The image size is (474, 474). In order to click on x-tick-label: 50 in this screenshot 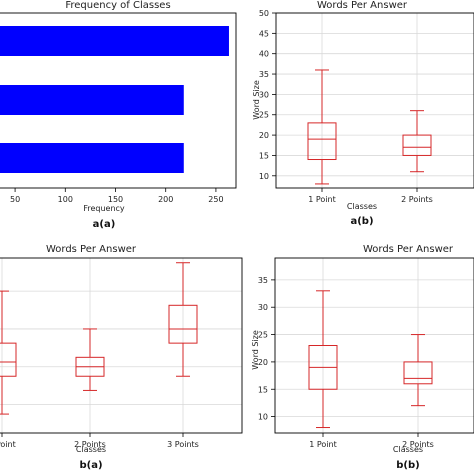, I will do `click(15, 199)`.